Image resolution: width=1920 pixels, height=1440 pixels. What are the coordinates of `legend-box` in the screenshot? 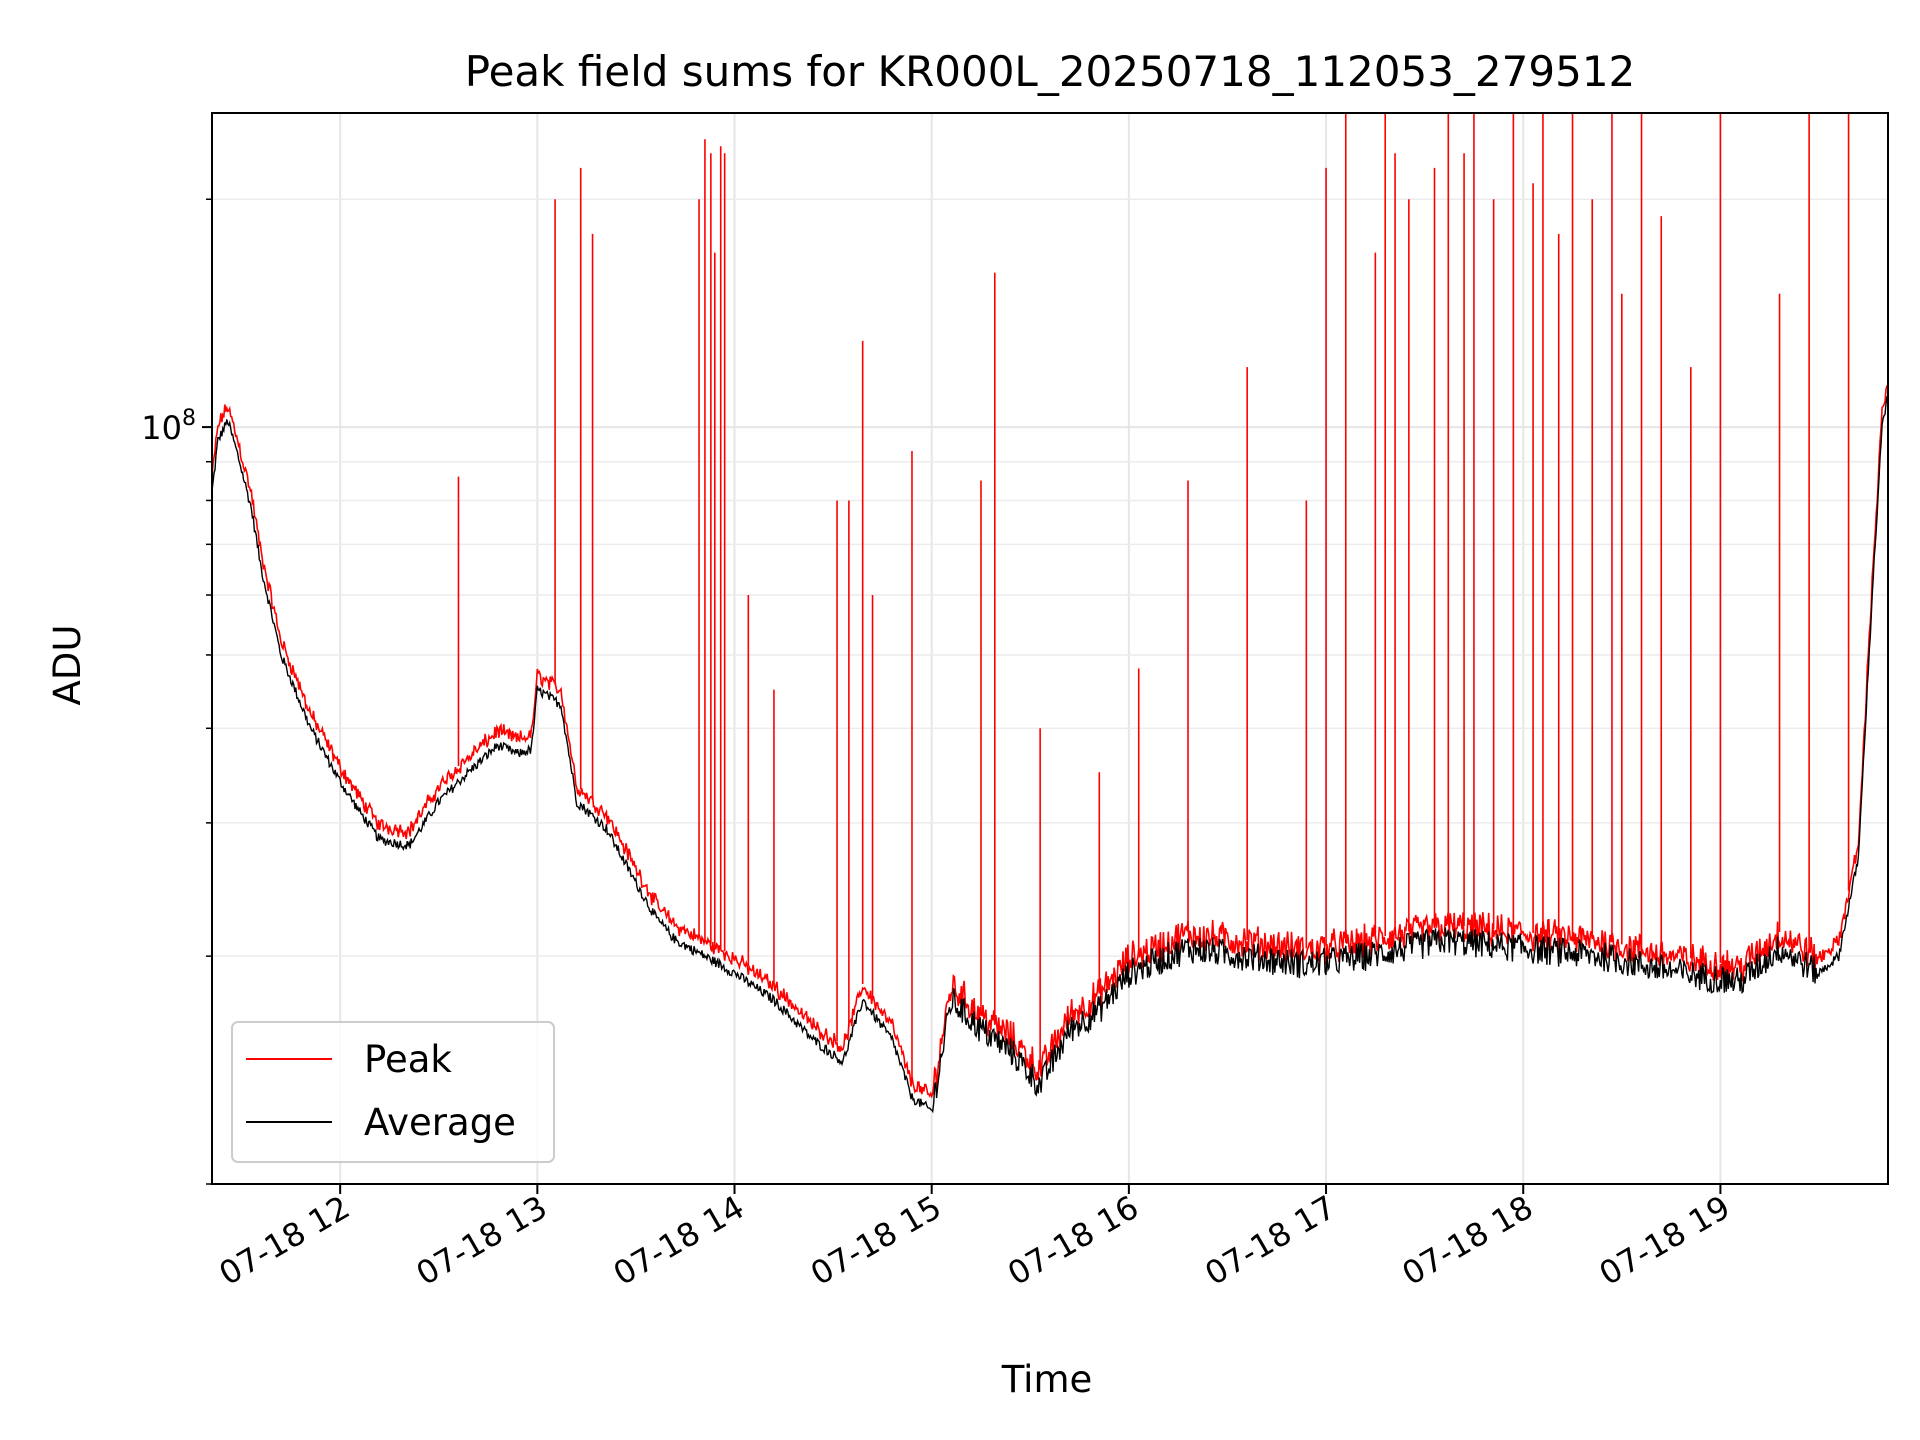 It's located at (393, 1092).